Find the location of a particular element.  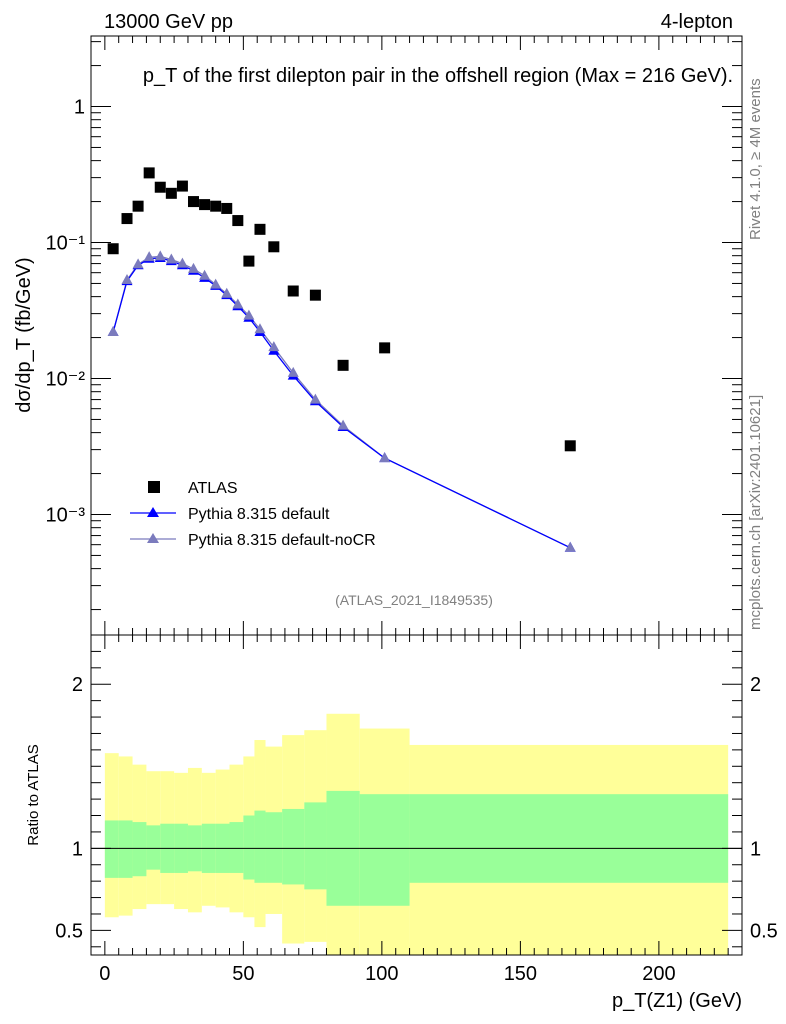

energy-label: 13000 GeV pp is located at coordinates (168, 22).